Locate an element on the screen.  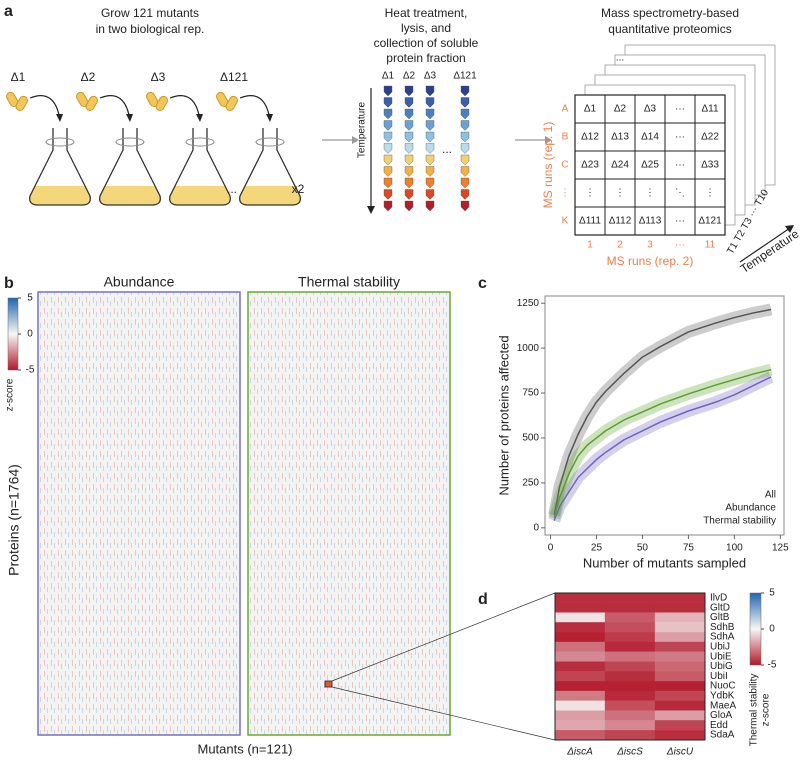
grid-cell: Δ112 is located at coordinates (620, 221).